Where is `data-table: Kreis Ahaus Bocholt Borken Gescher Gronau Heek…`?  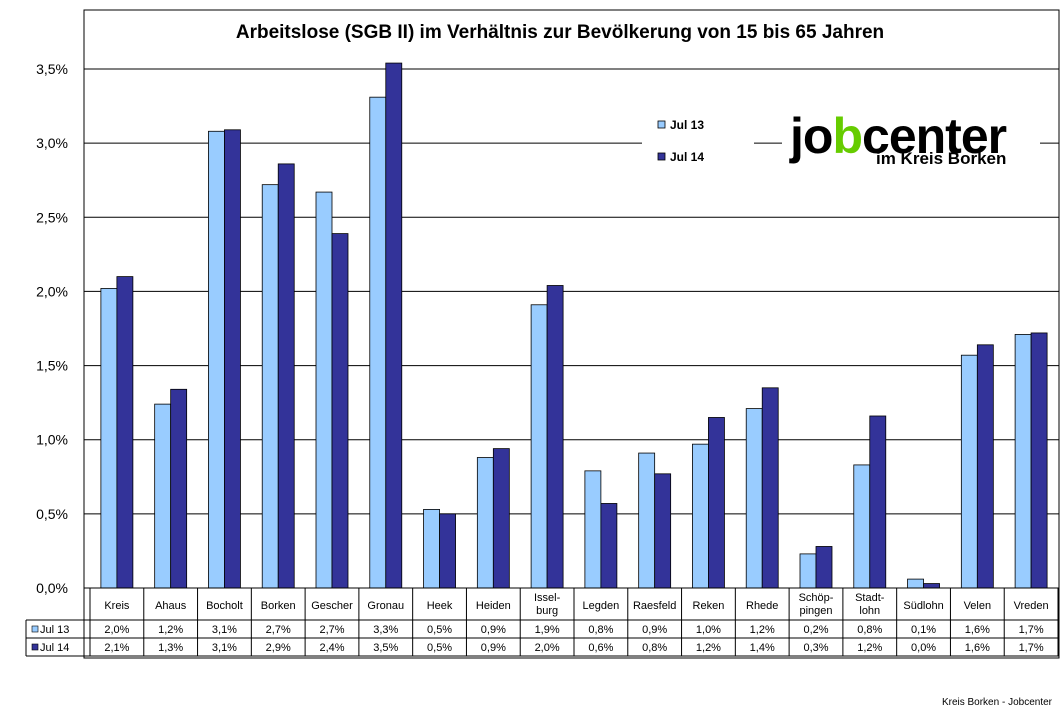
data-table: Kreis Ahaus Bocholt Borken Gescher Gronau Heek… is located at coordinates (542, 622).